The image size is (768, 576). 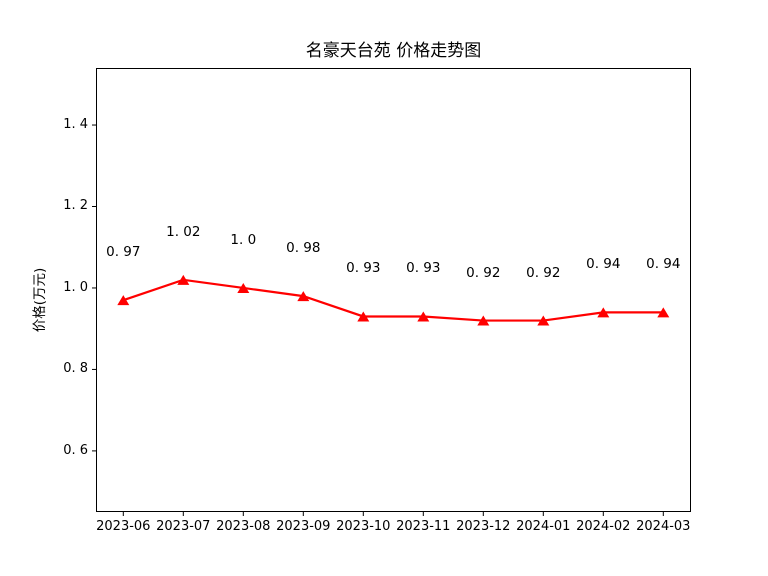 I want to click on x-tick-label: 2023-06, so click(x=123, y=526).